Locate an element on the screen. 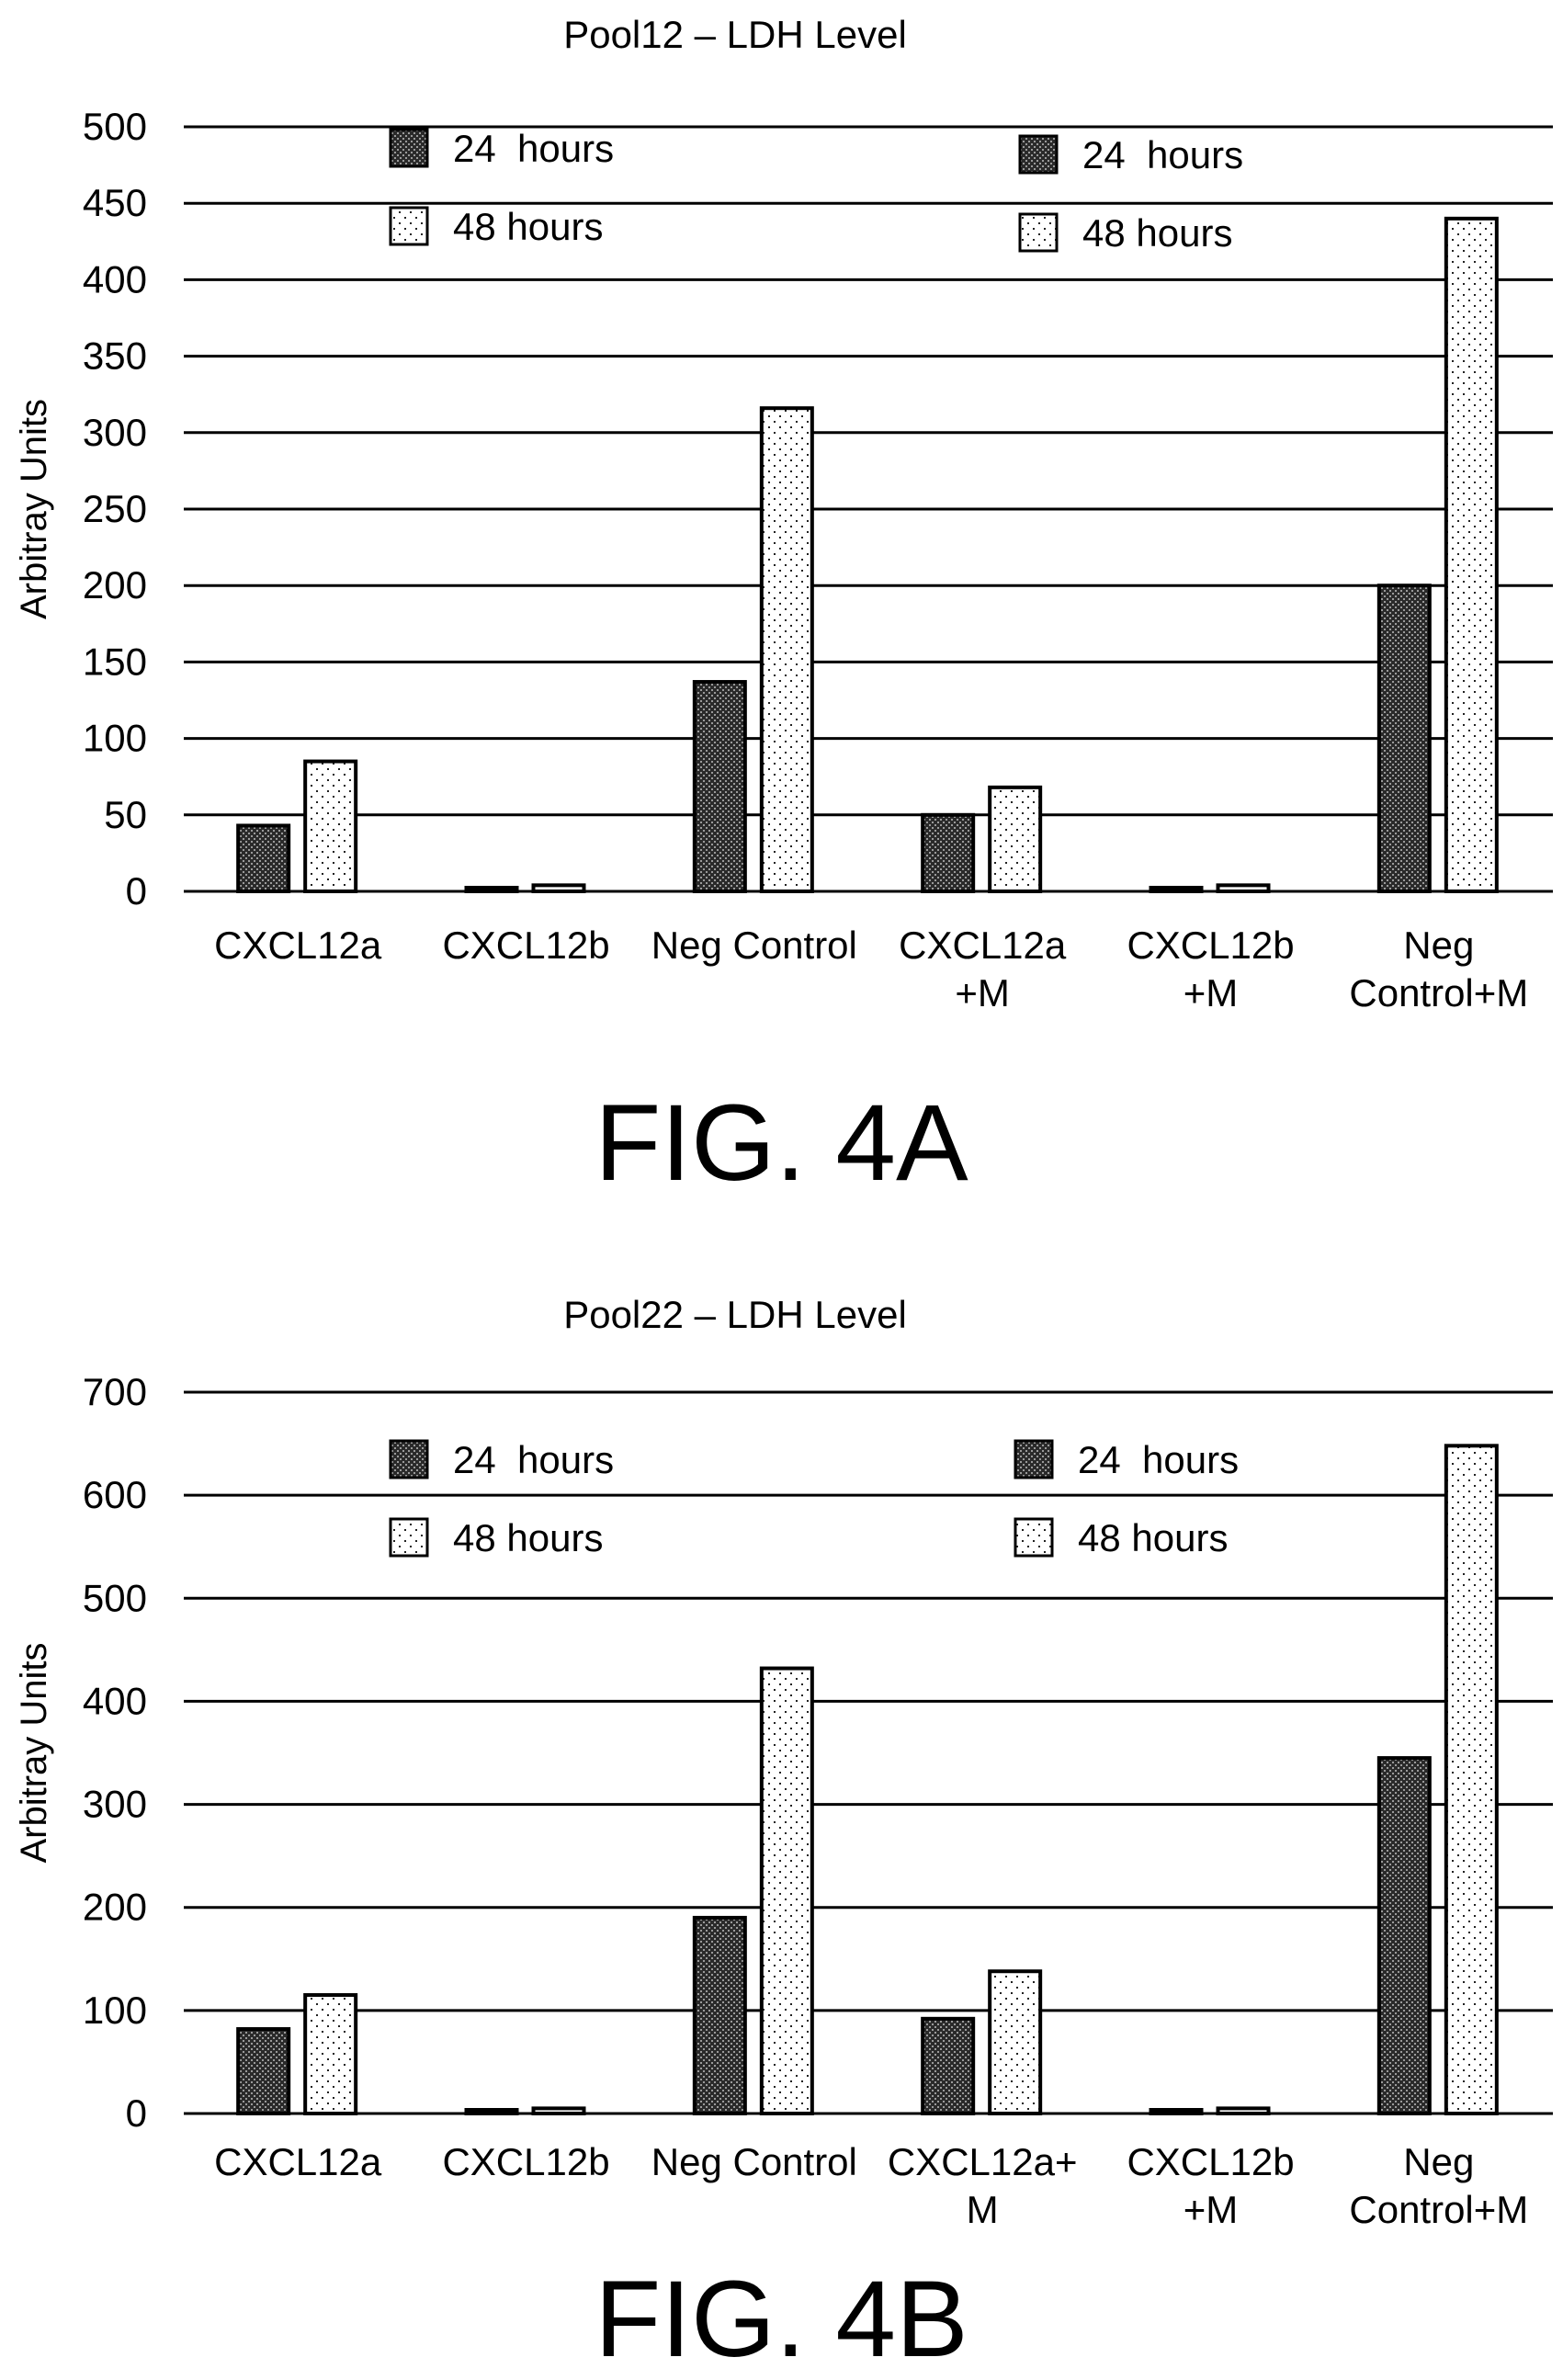  x-category-label: M is located at coordinates (983, 2209).